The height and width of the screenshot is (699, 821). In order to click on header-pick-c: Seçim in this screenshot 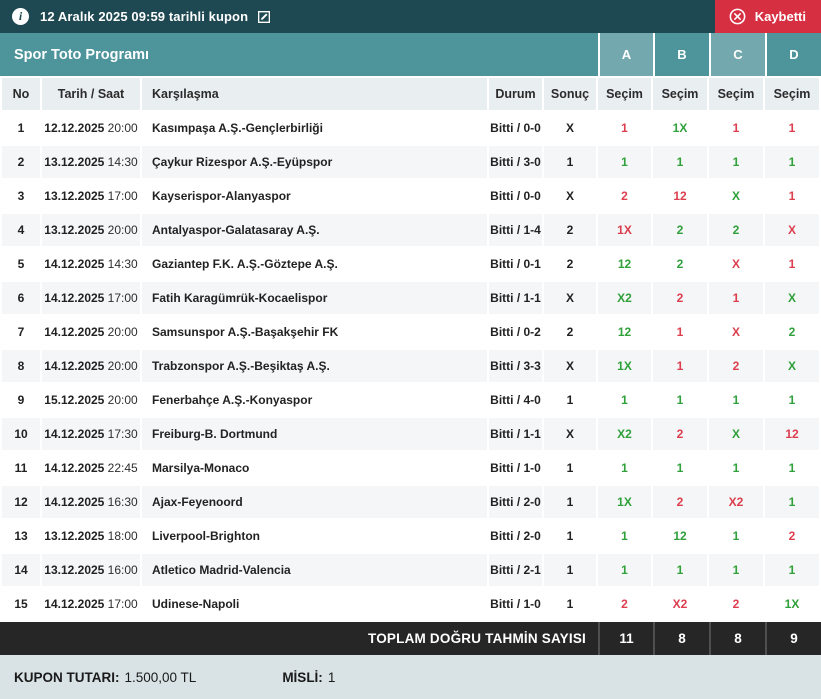, I will do `click(736, 94)`.